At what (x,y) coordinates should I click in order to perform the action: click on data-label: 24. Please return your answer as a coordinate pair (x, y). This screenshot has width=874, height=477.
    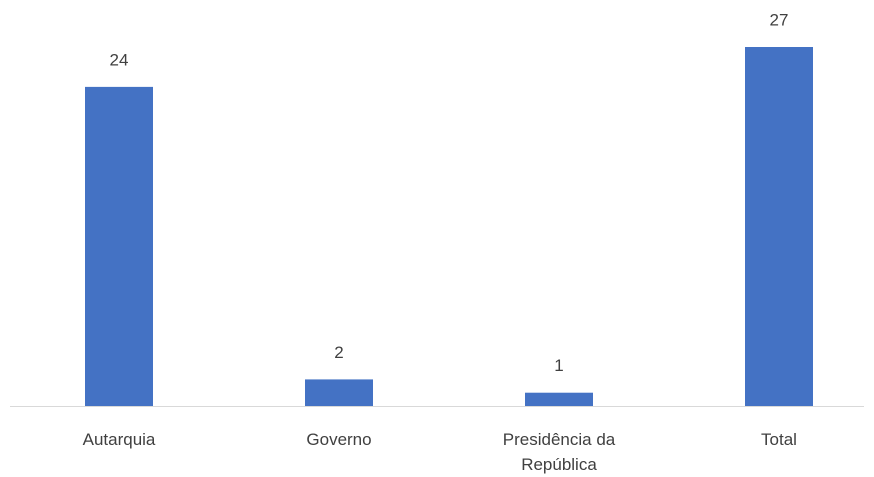
    Looking at the image, I should click on (119, 59).